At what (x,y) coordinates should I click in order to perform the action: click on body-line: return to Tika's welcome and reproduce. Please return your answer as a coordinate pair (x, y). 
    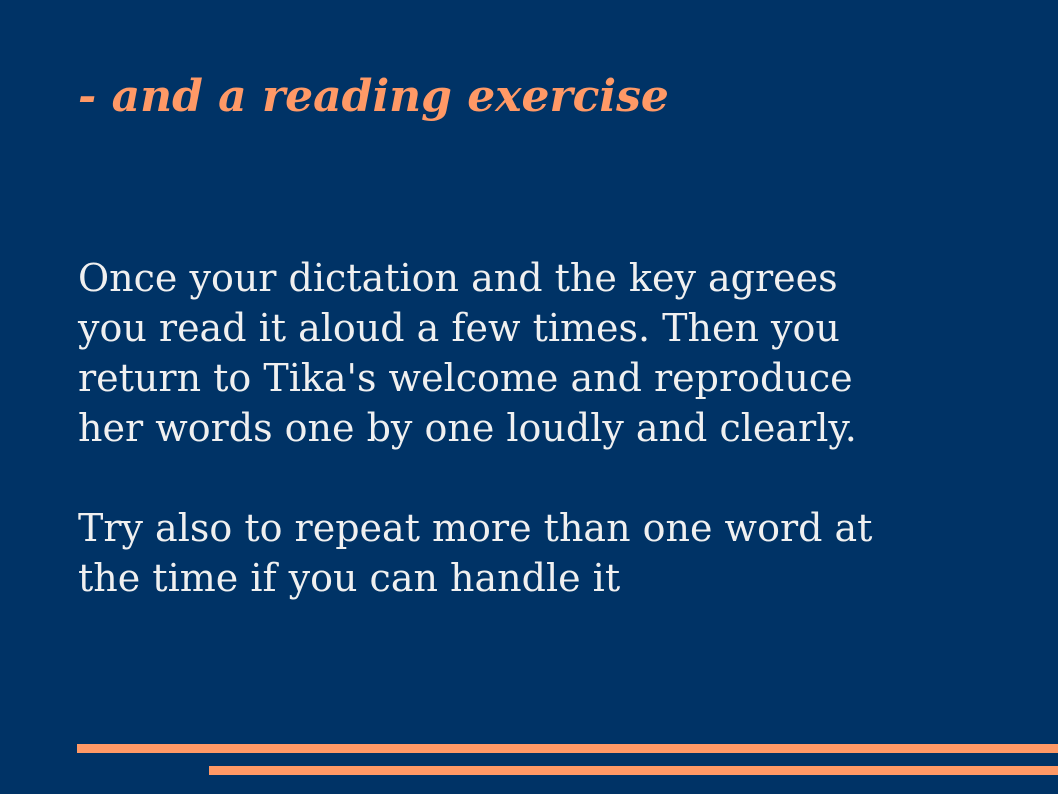
    Looking at the image, I should click on (465, 378).